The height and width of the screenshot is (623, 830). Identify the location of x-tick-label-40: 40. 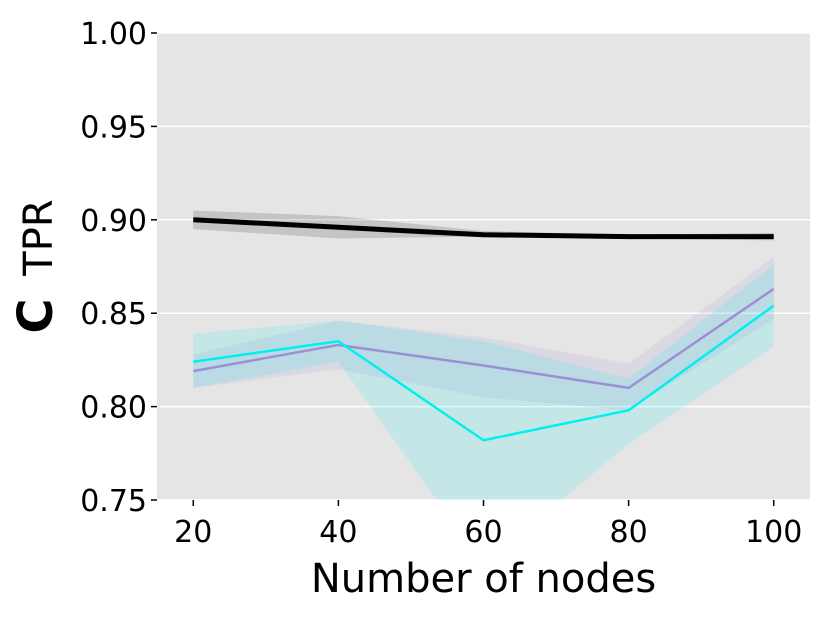
(338, 532).